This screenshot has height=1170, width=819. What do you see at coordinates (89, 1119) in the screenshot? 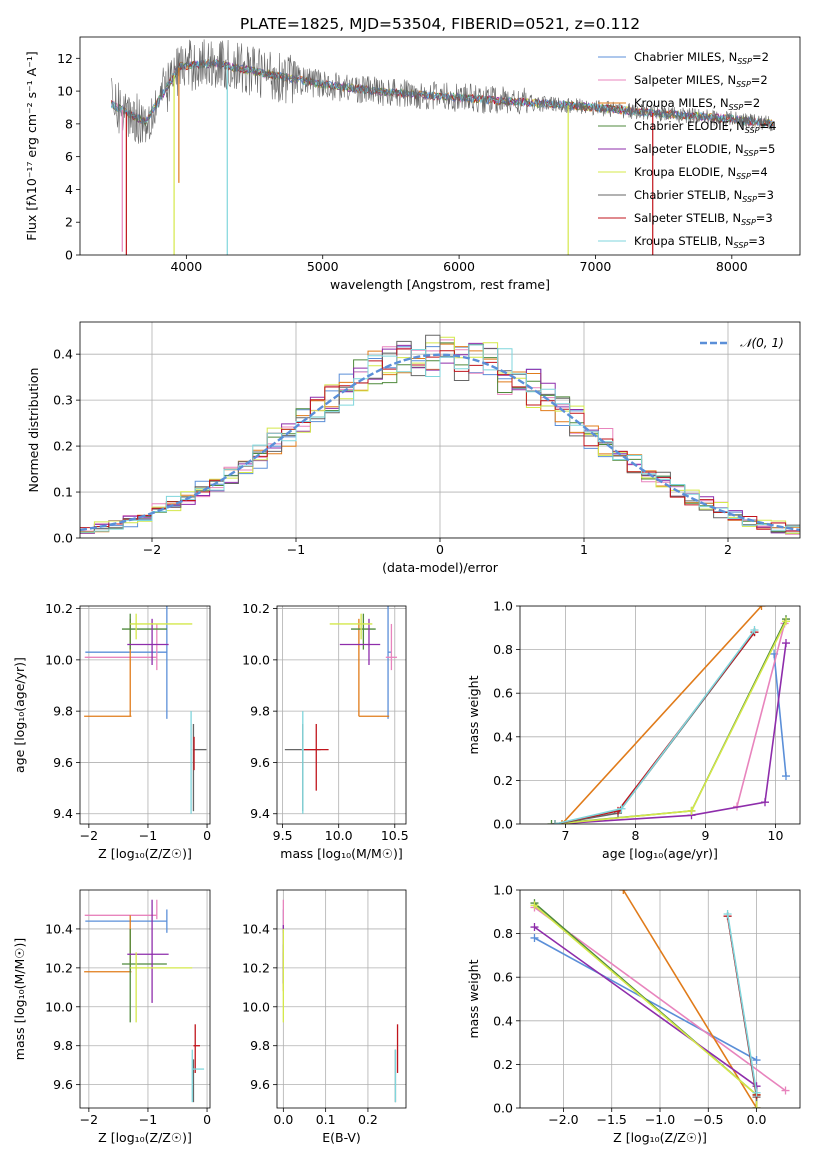
I see `mass-vs-Z-xtick-label: −2` at bounding box center [89, 1119].